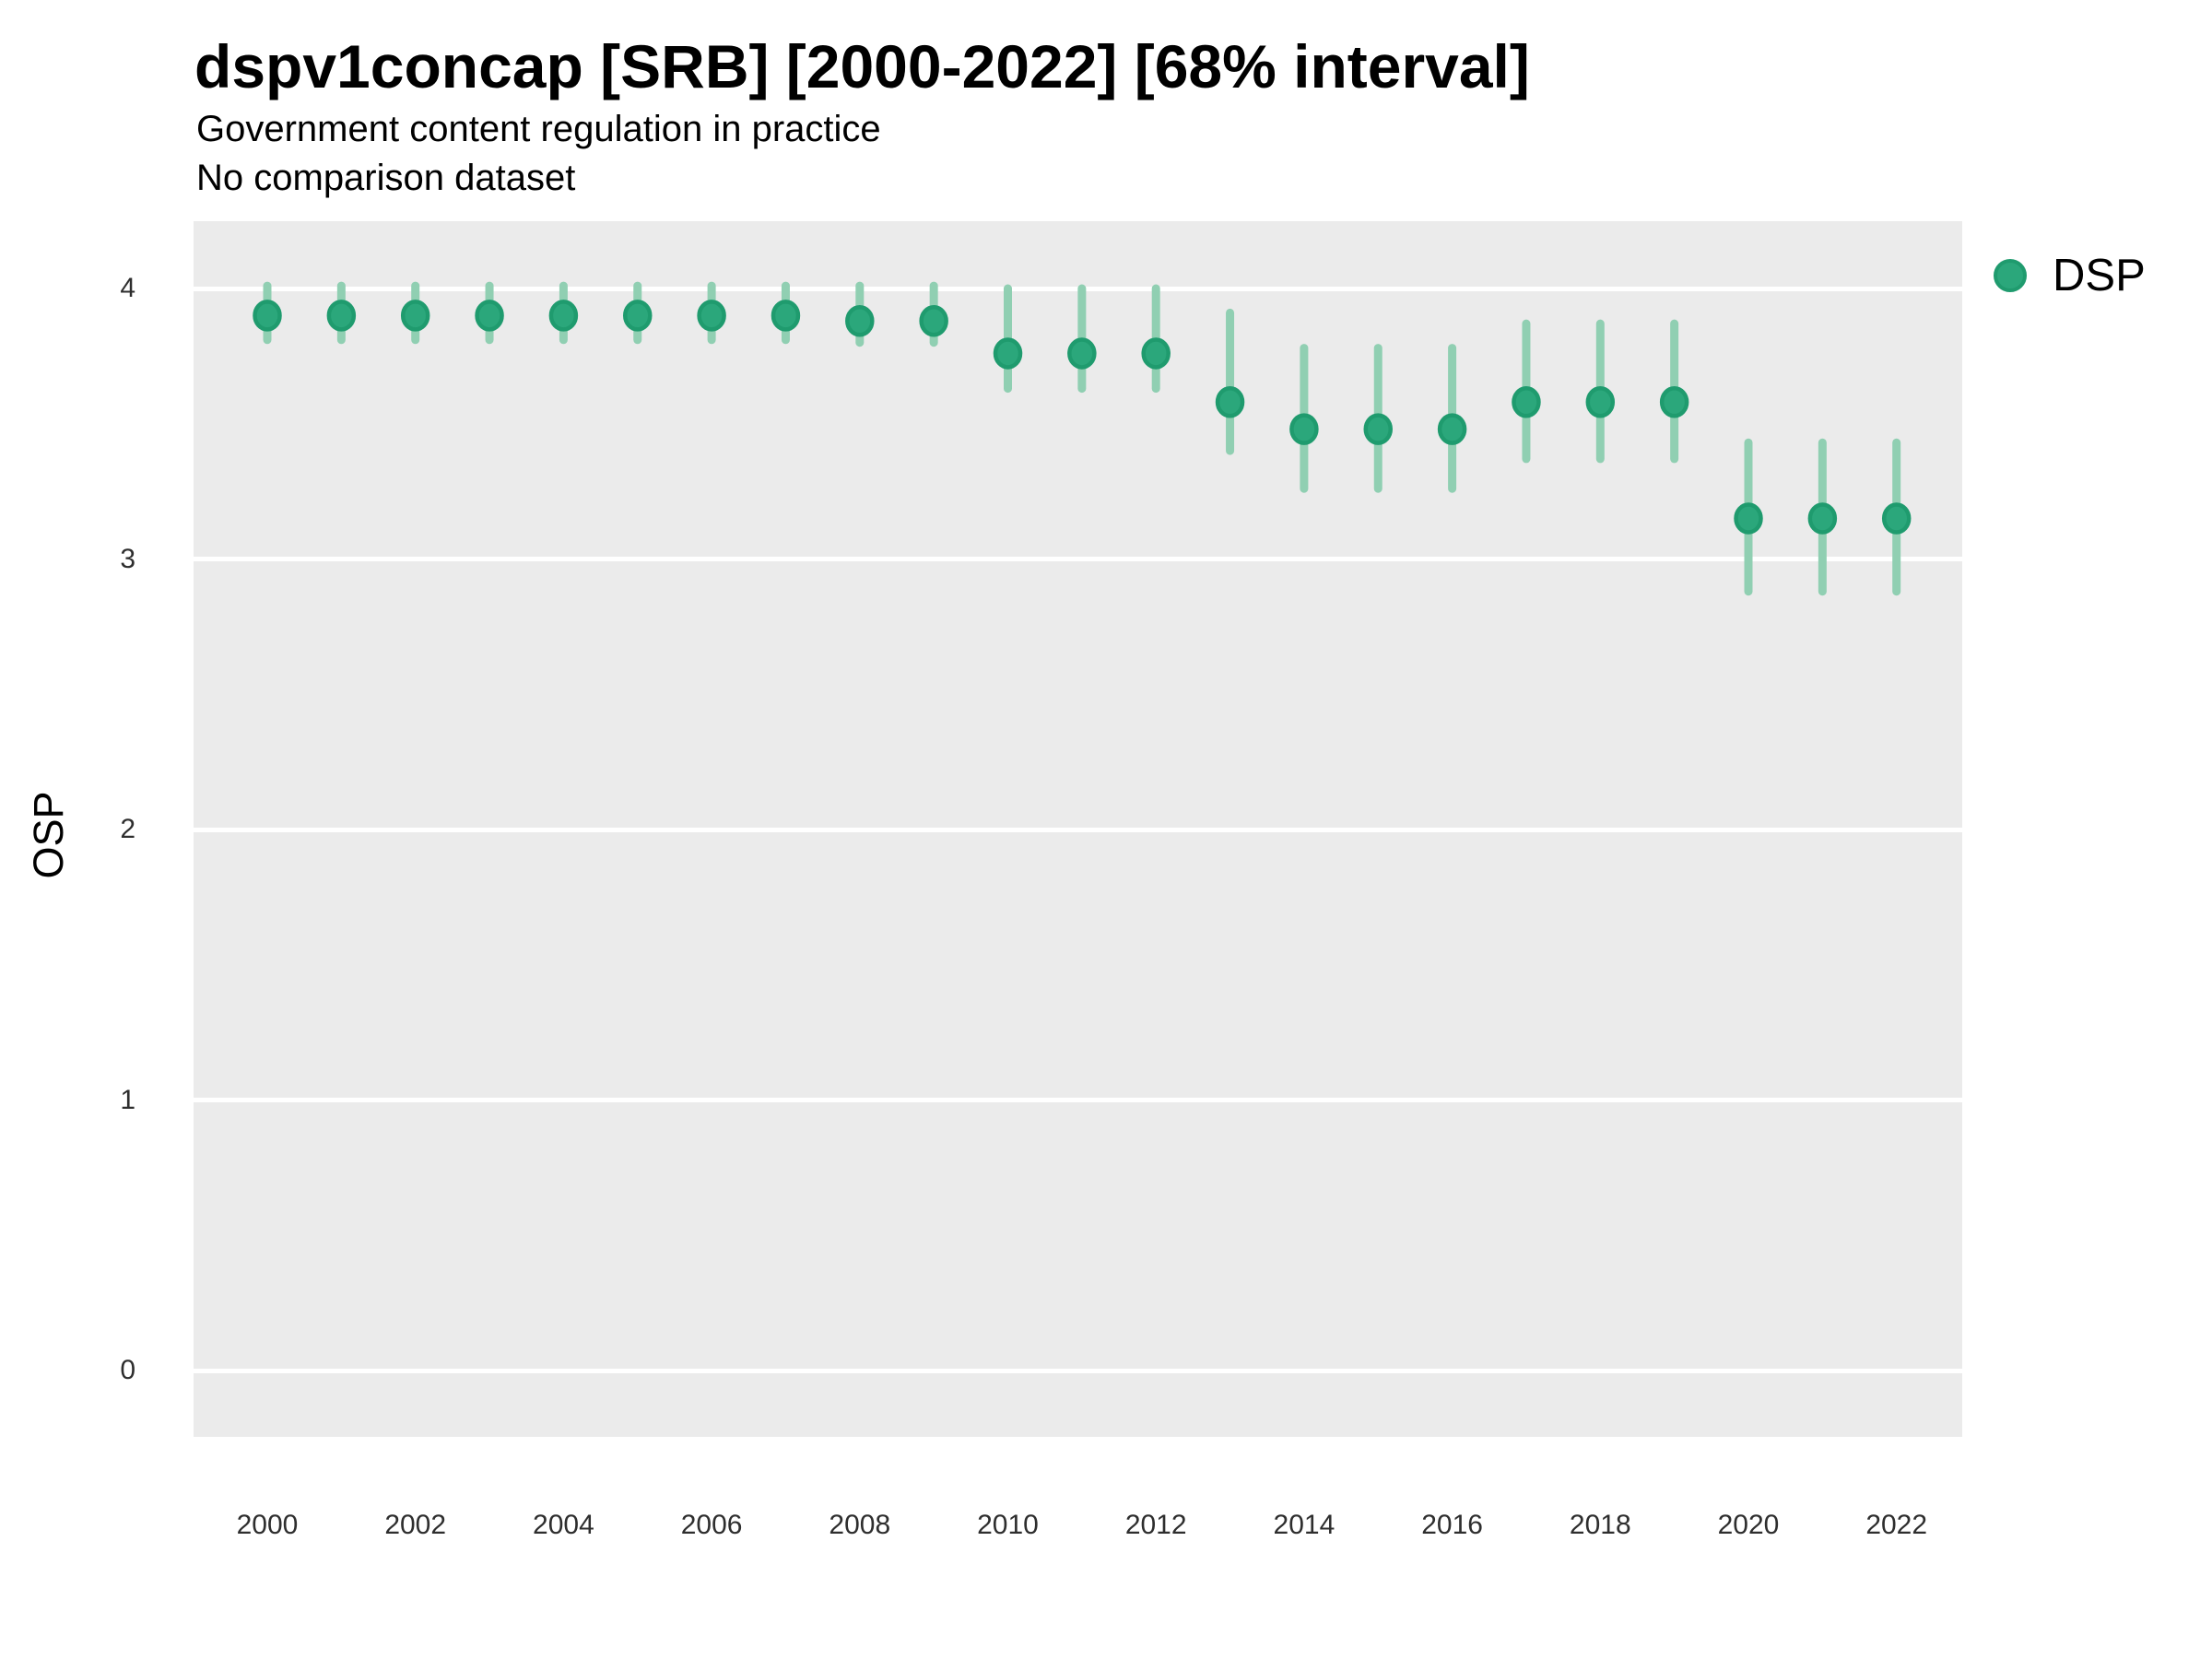 Image resolution: width=2212 pixels, height=1659 pixels. I want to click on data-point-2000, so click(267, 316).